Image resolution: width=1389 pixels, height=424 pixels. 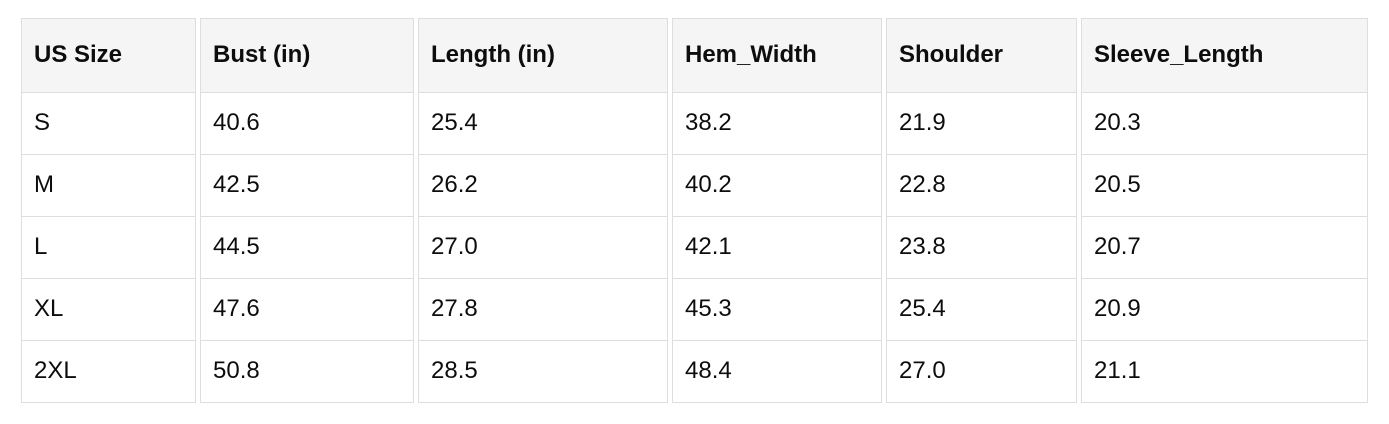 What do you see at coordinates (307, 55) in the screenshot?
I see `column-header: Bust (in)` at bounding box center [307, 55].